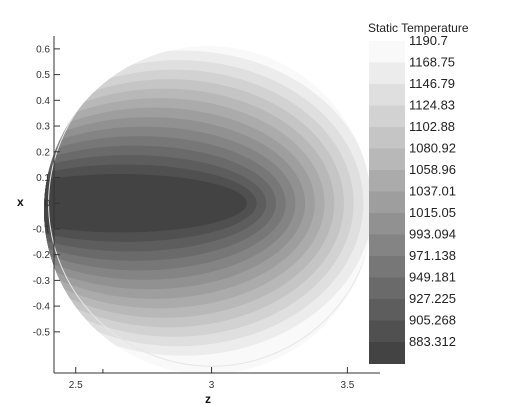  I want to click on colorbar-level-label: 1102.88, so click(432, 126).